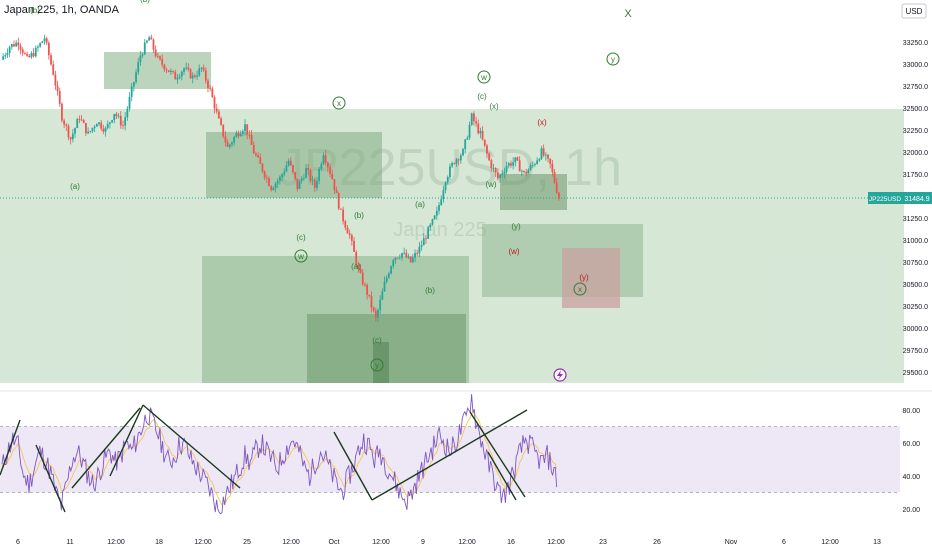 The width and height of the screenshot is (932, 555). What do you see at coordinates (911, 444) in the screenshot?
I see `rsi-tick-label: 60.00` at bounding box center [911, 444].